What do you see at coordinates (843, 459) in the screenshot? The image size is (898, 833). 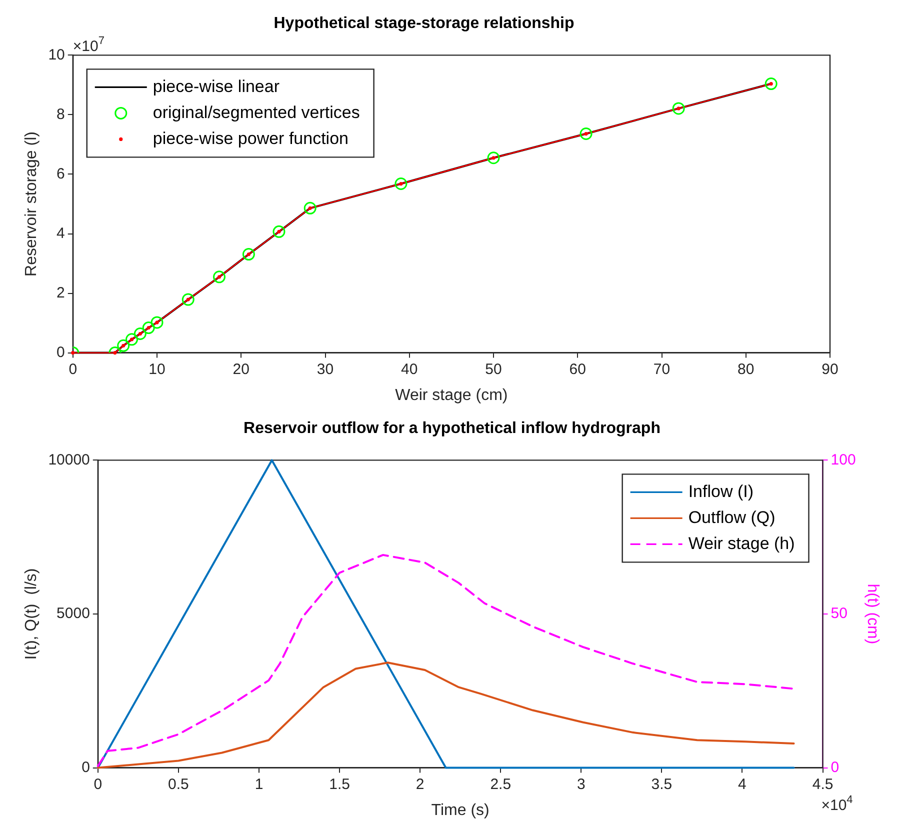 I see `y2-tick-label: 100` at bounding box center [843, 459].